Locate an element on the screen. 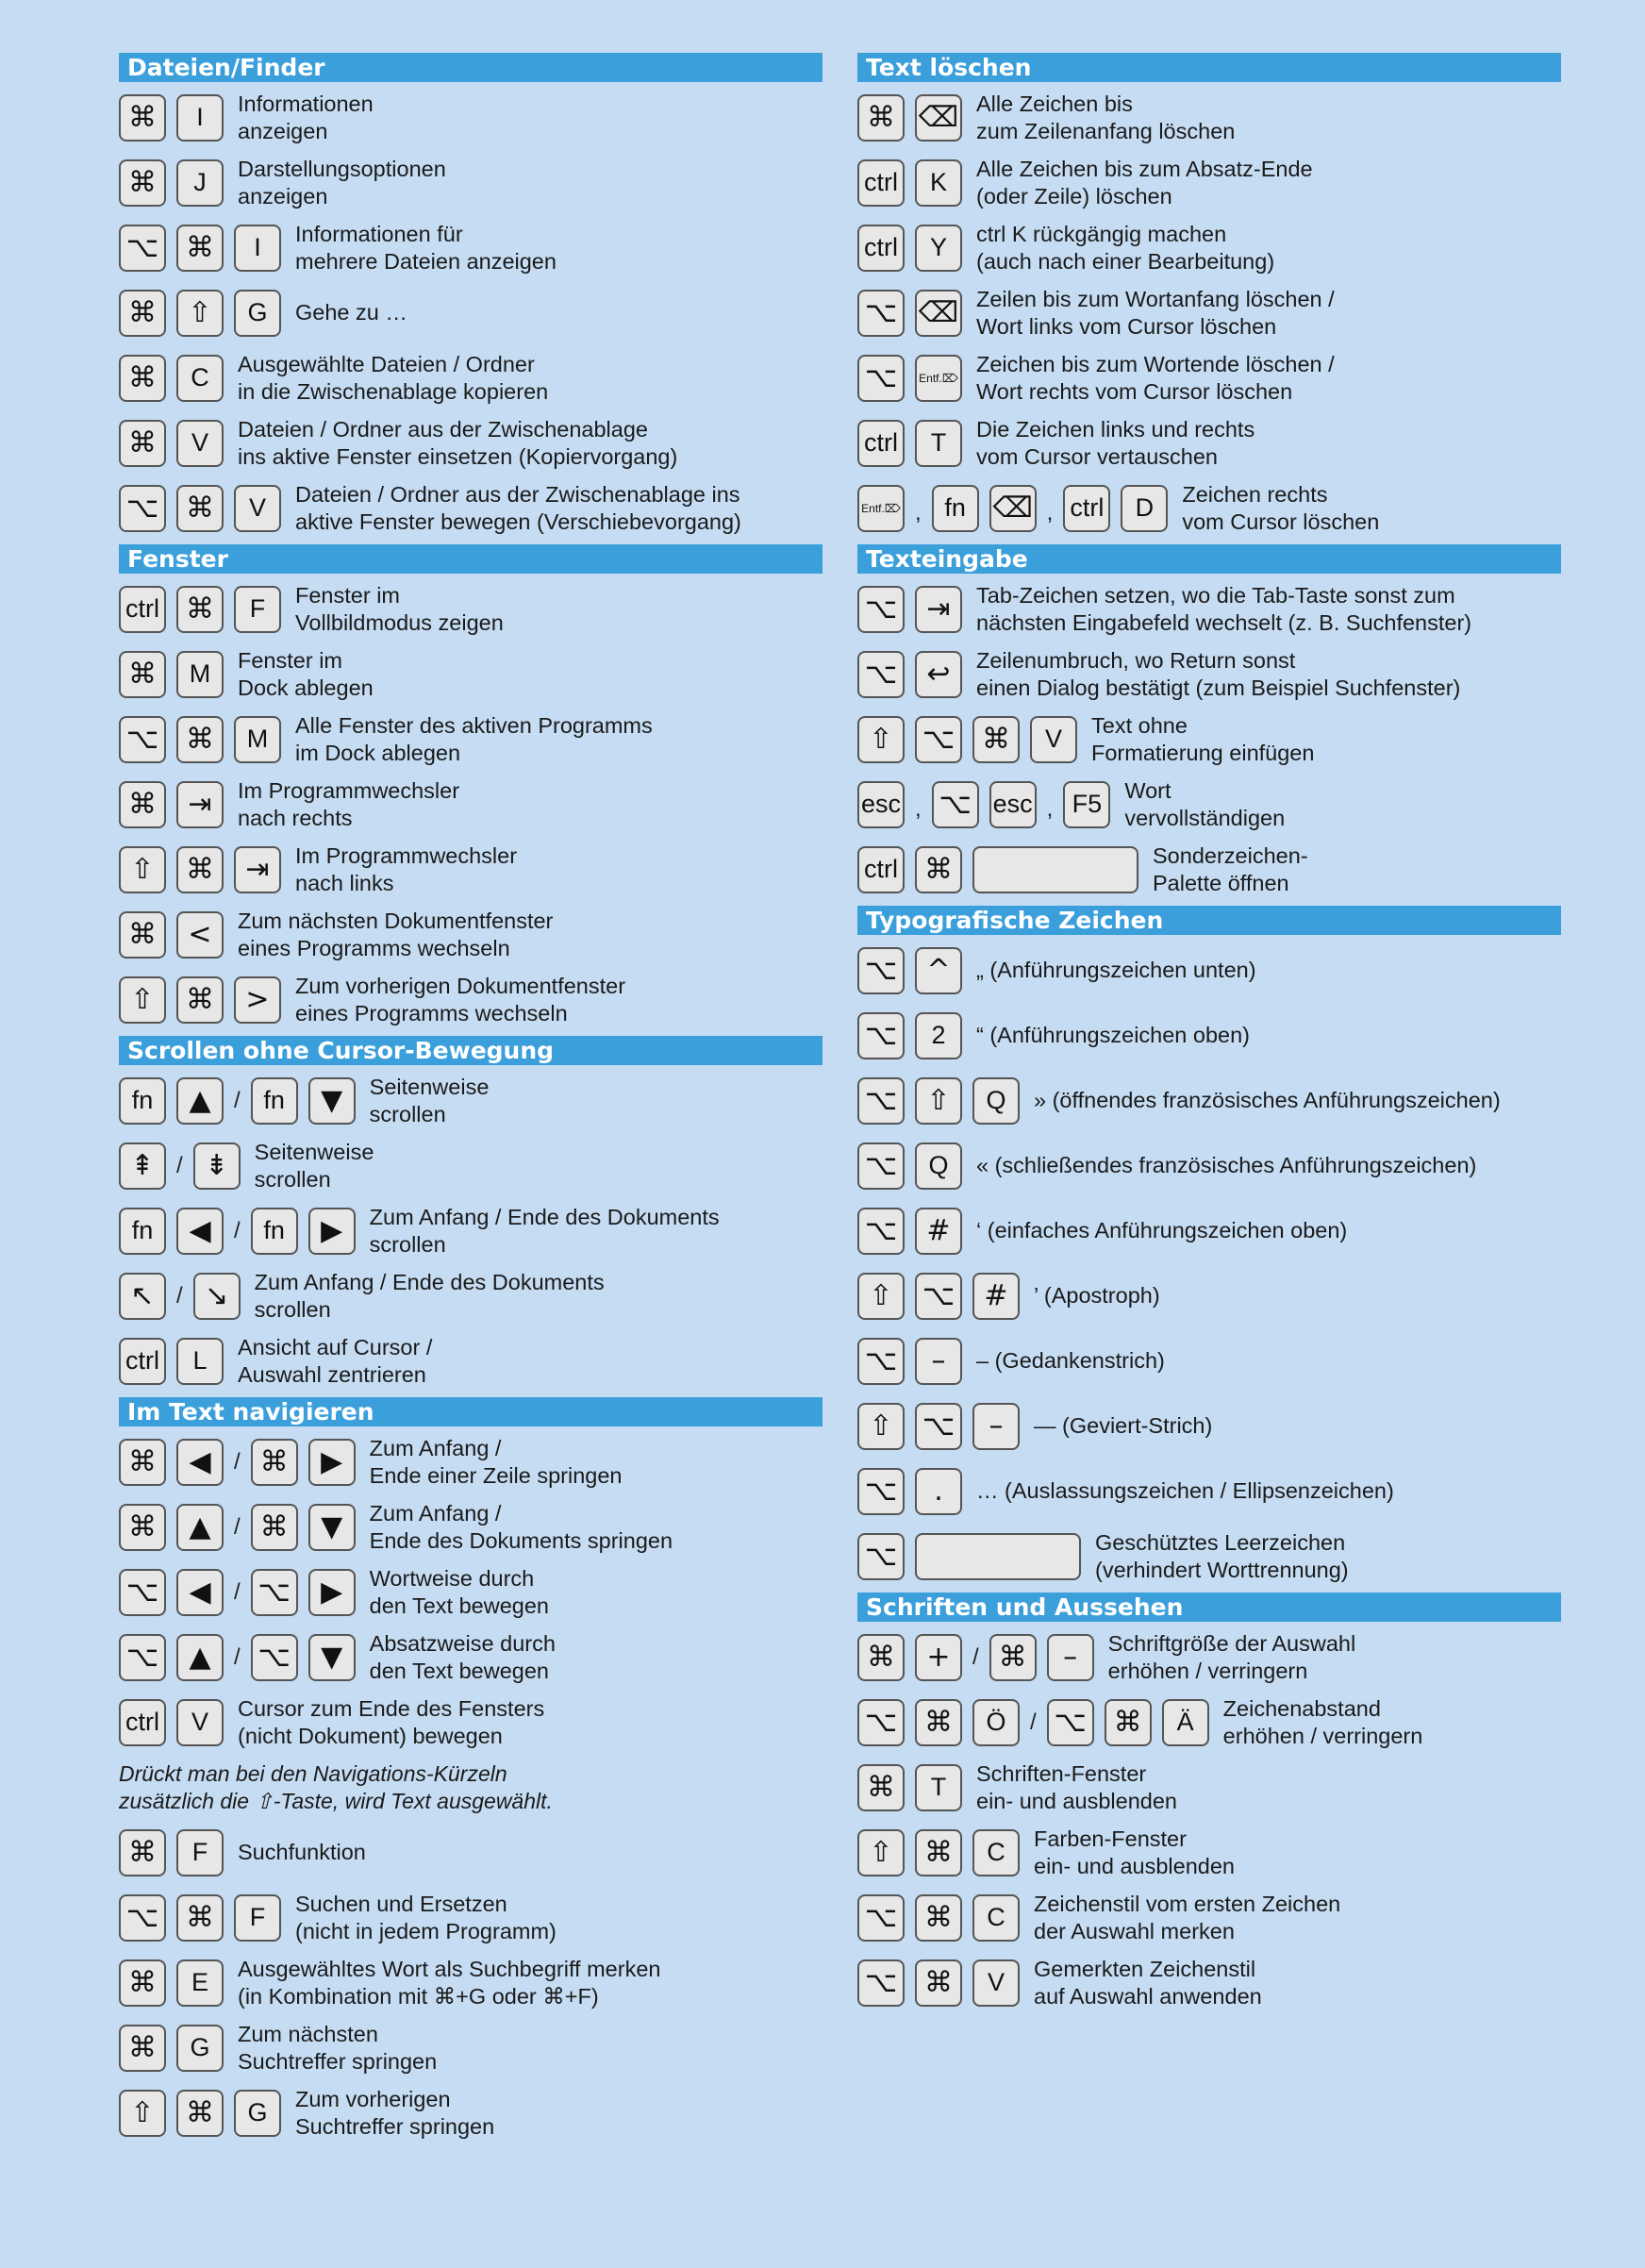  key-combo: ↖ / ↘ is located at coordinates (185, 1296).